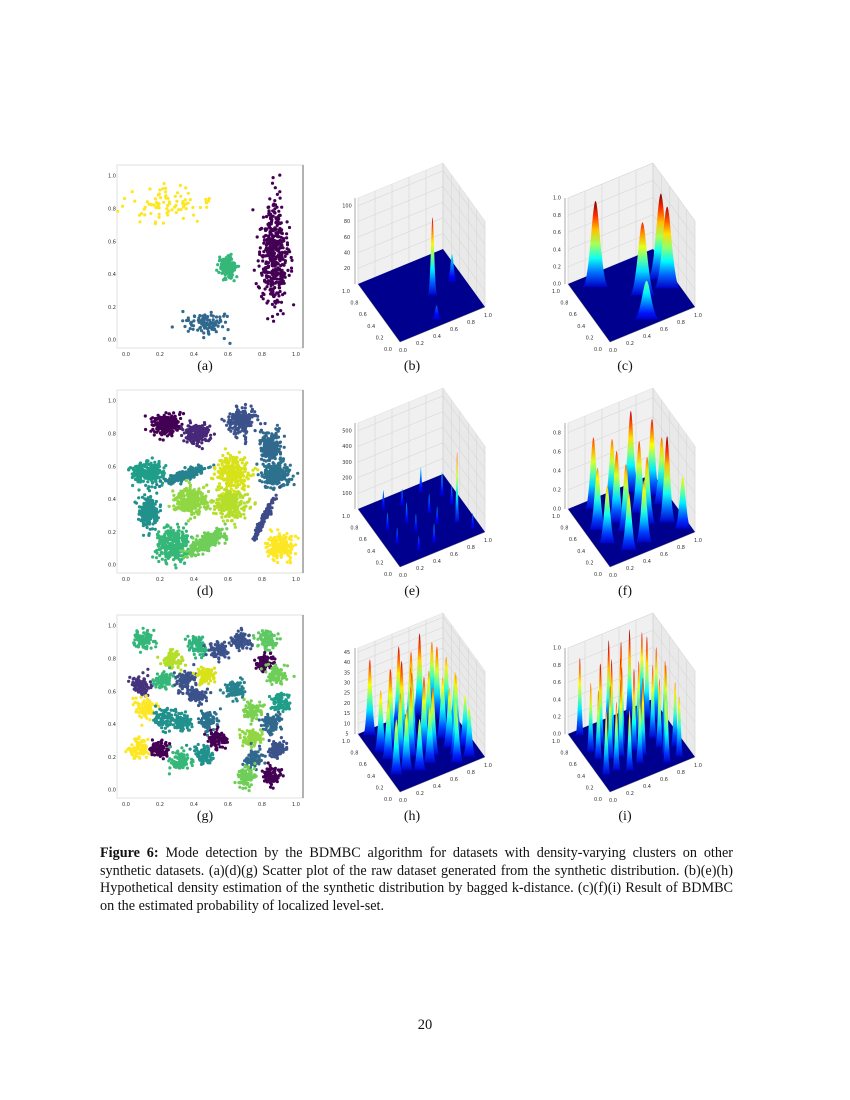  What do you see at coordinates (442, 268) in the screenshot?
I see `density-peaks` at bounding box center [442, 268].